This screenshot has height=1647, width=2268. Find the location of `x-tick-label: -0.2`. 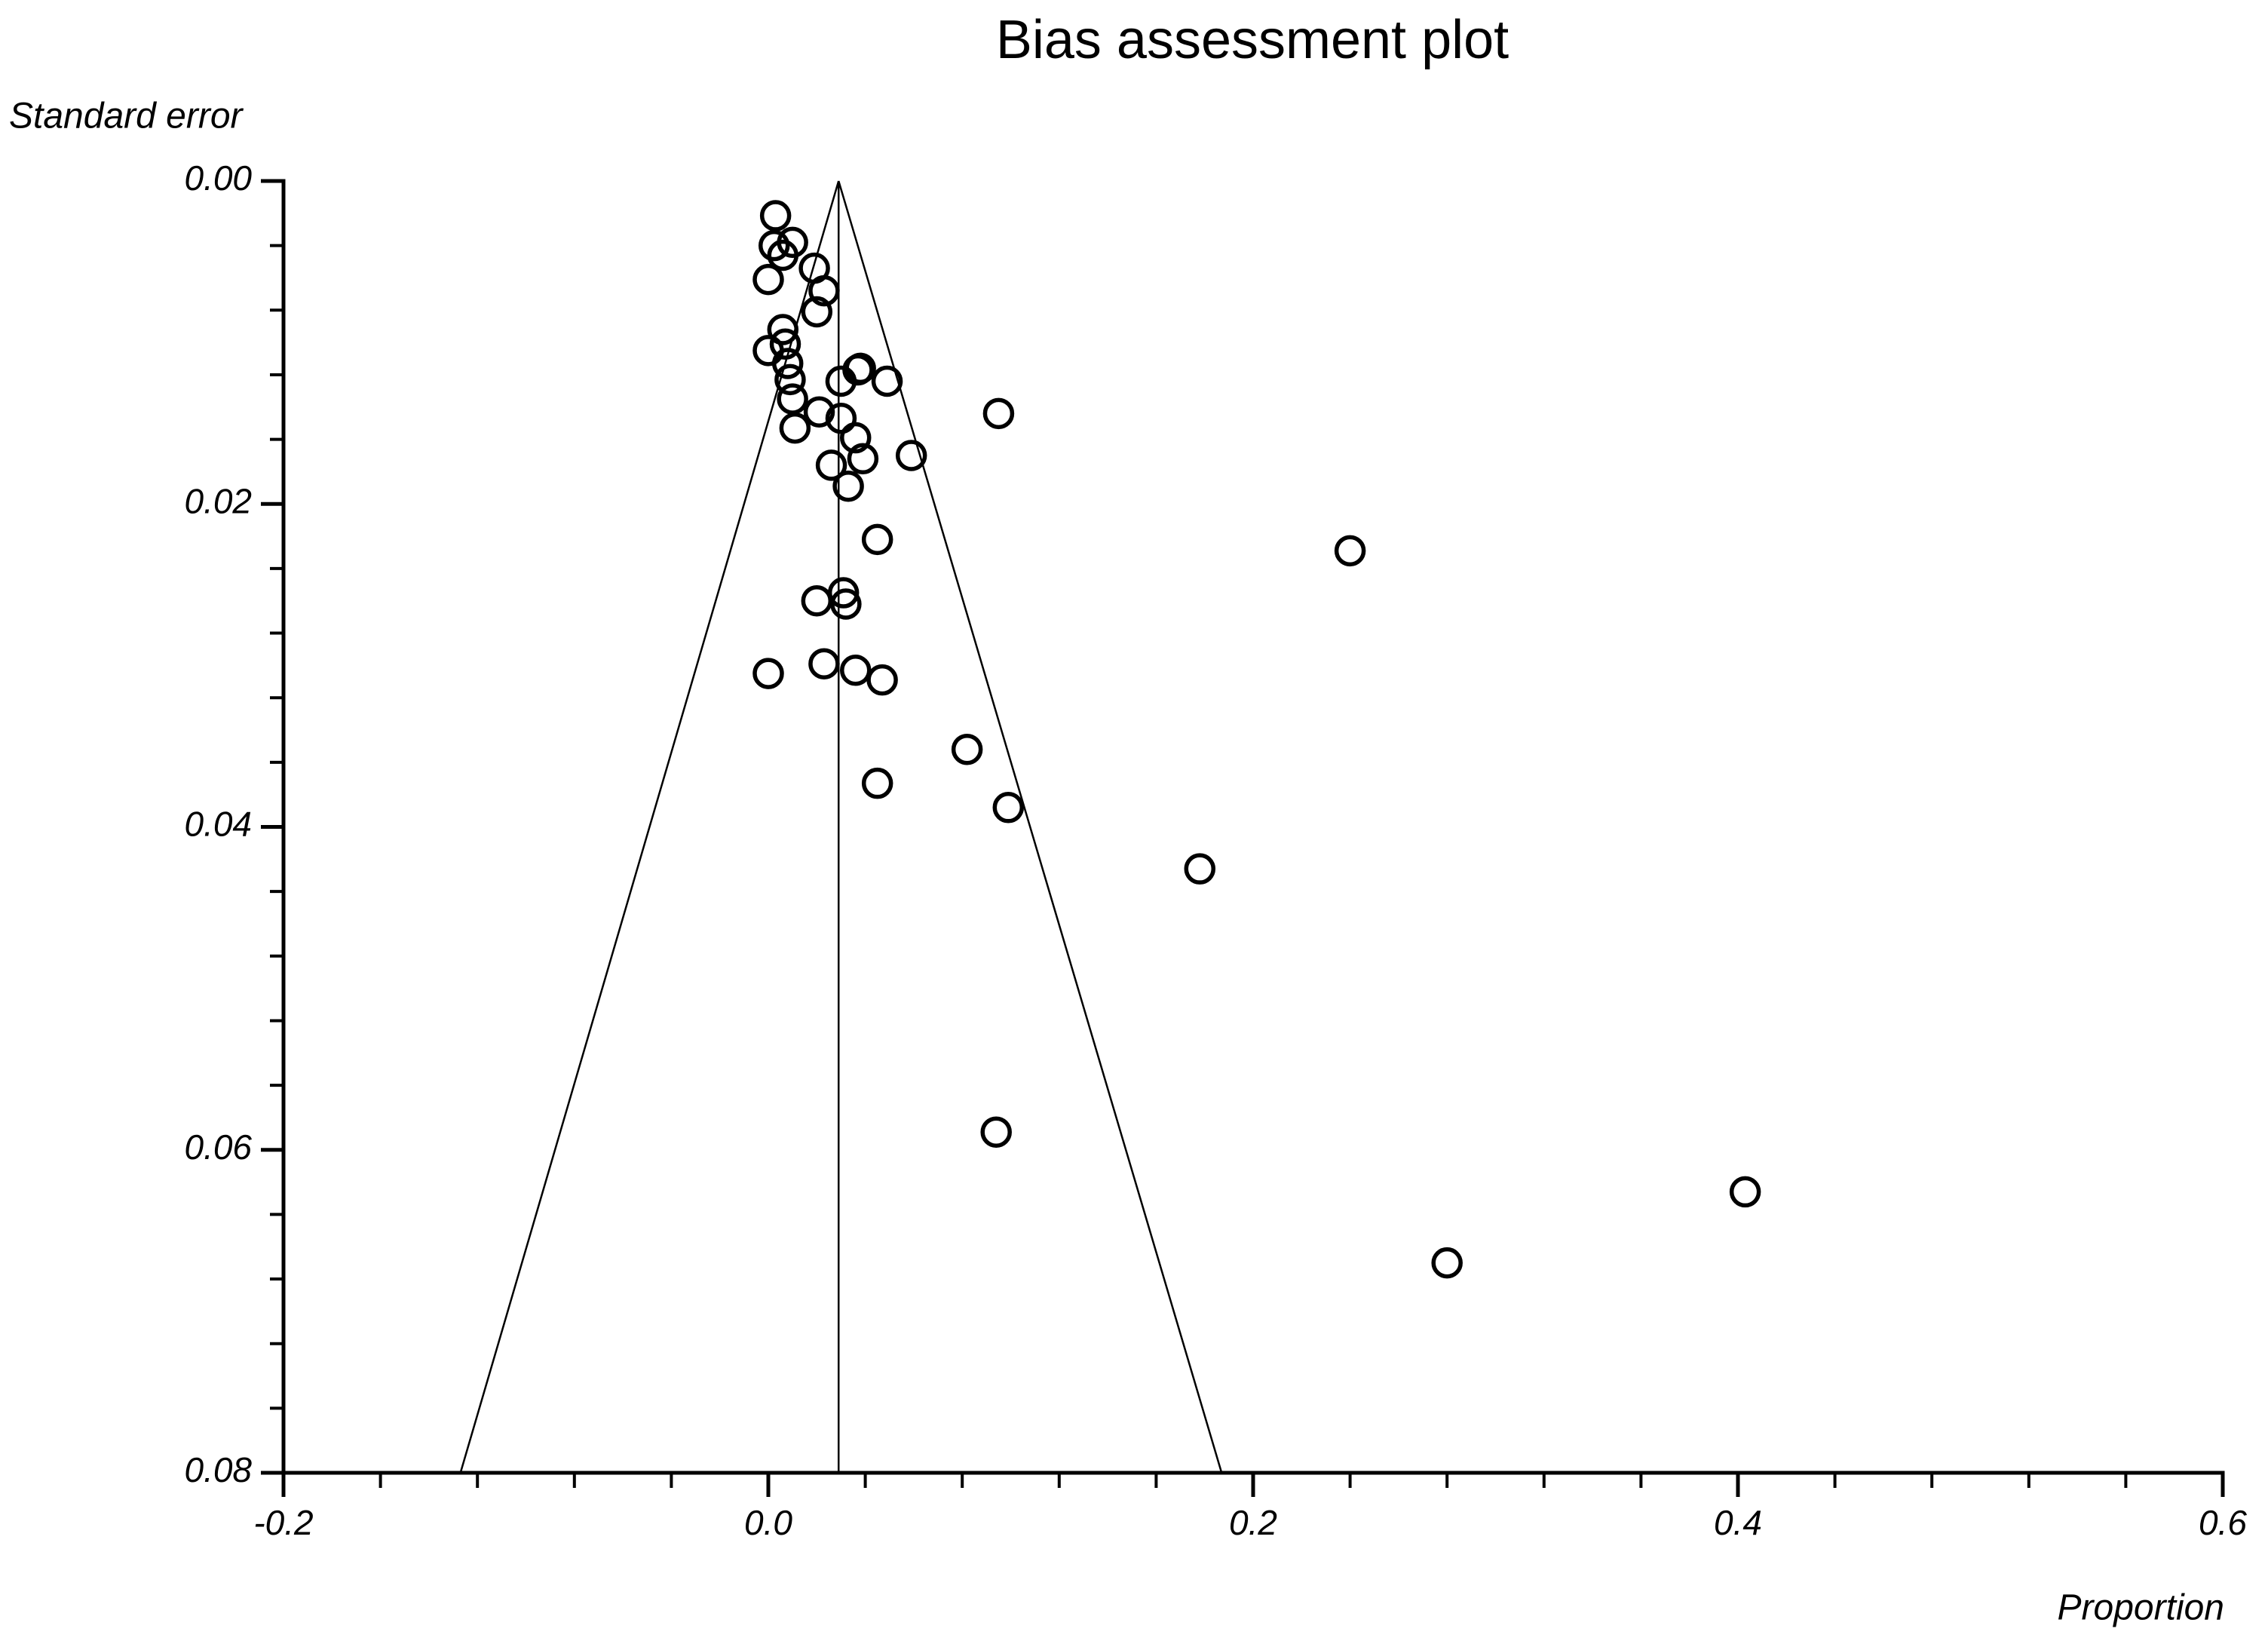

x-tick-label: -0.2 is located at coordinates (283, 1522).